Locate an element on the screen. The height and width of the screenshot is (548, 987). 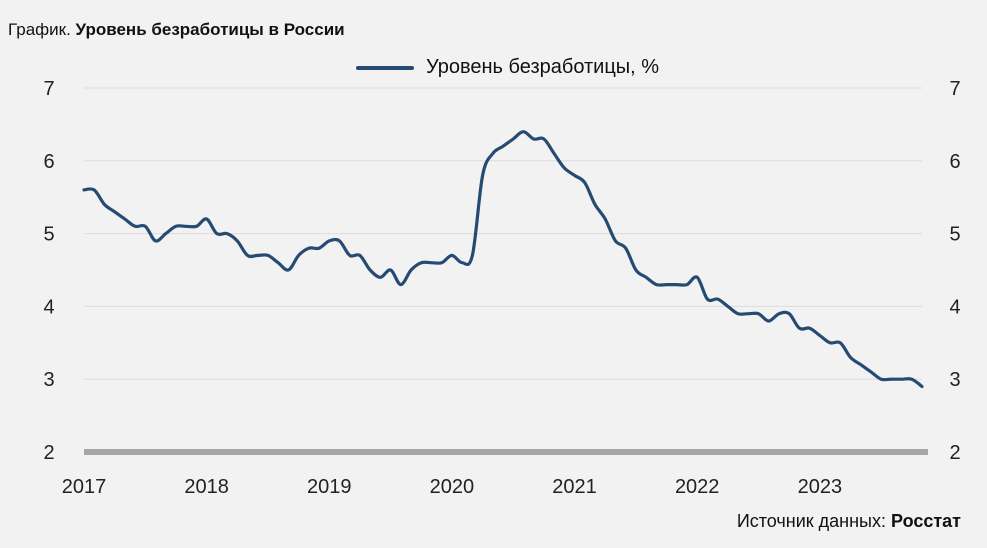
y-tick-label-left: 3 is located at coordinates (48, 380).